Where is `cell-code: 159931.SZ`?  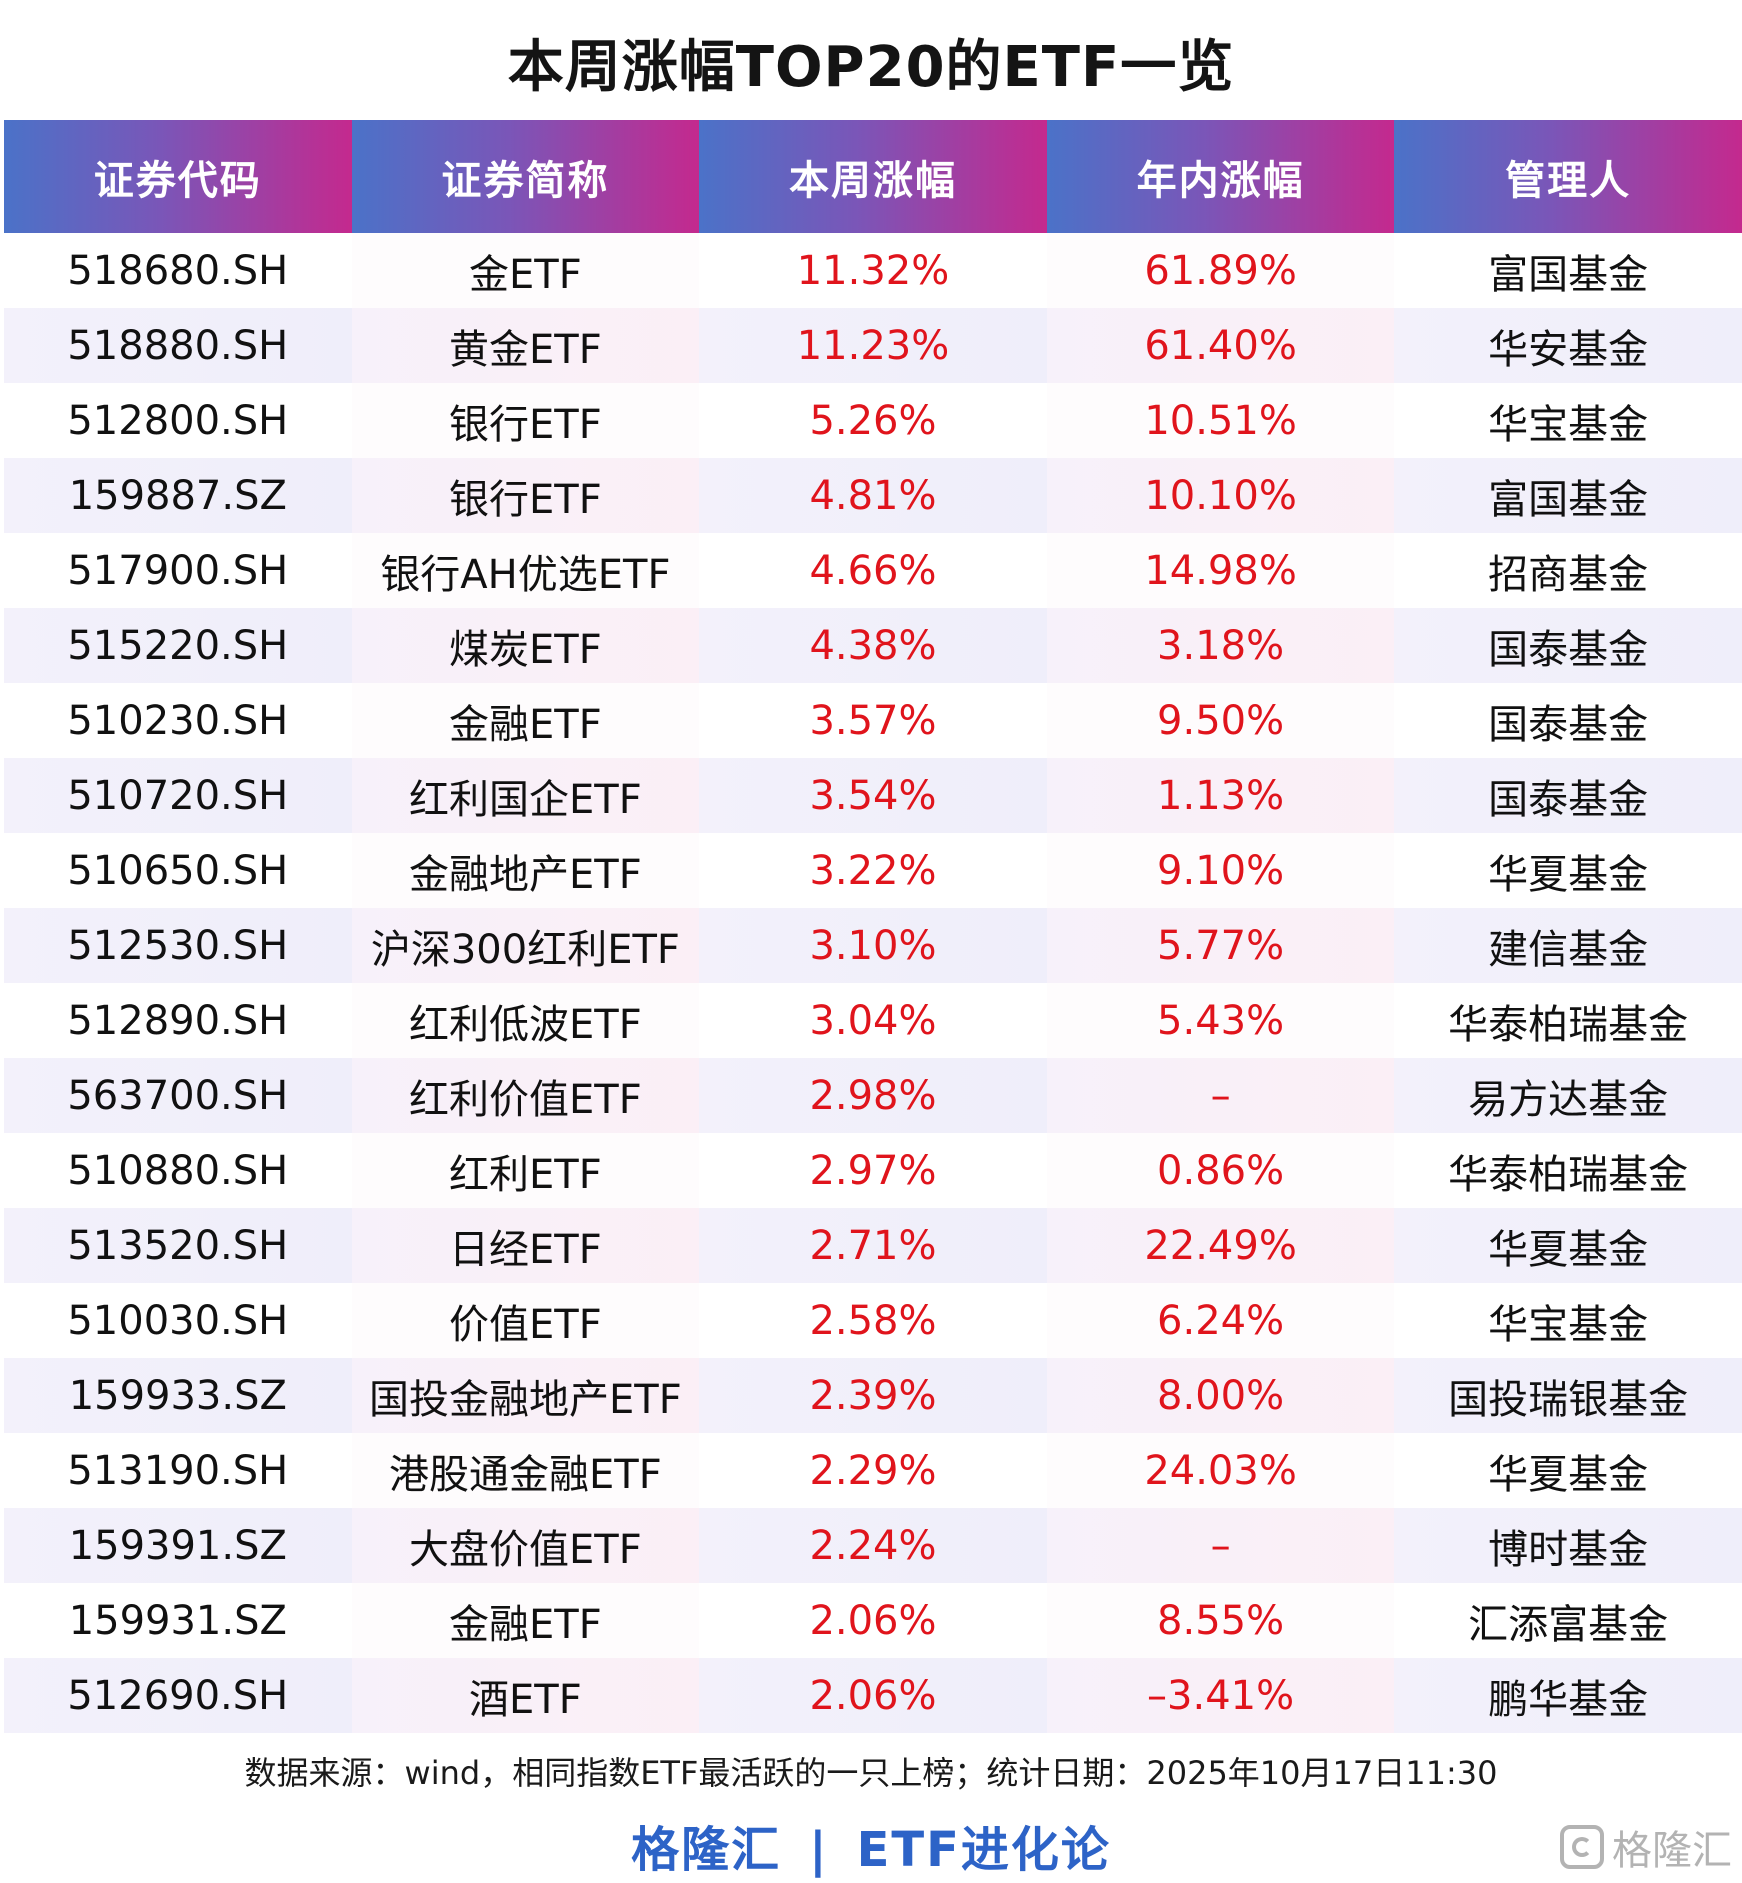
cell-code: 159931.SZ is located at coordinates (178, 1620).